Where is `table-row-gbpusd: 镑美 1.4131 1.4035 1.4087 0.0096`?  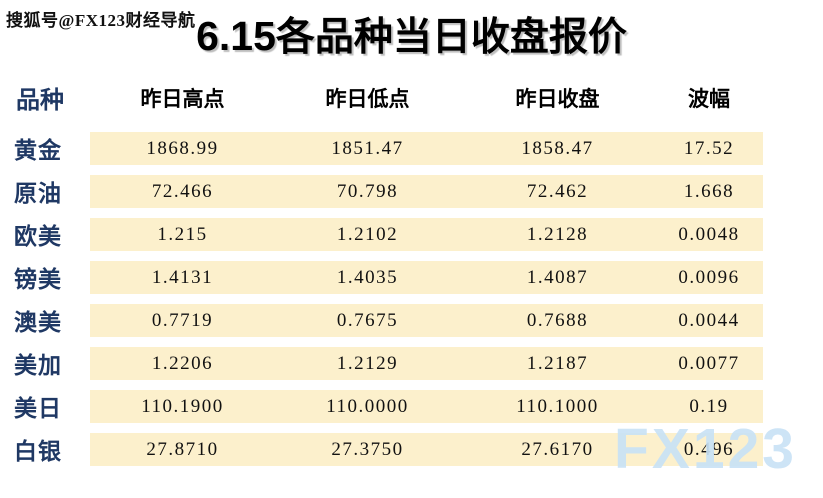
table-row-gbpusd: 镑美 1.4131 1.4035 1.4087 0.0096 is located at coordinates (385, 277).